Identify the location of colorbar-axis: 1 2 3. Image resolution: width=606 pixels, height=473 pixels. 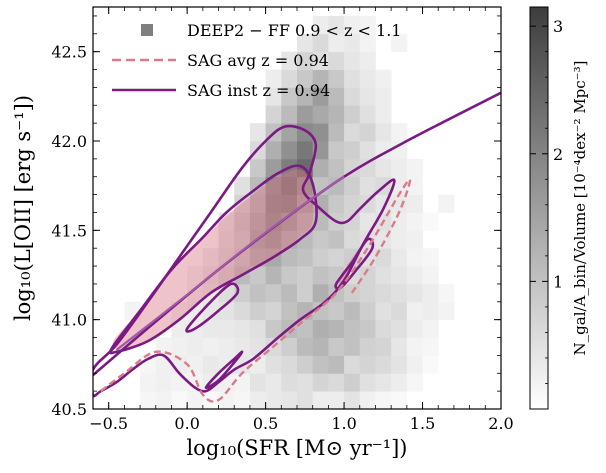
(546, 200).